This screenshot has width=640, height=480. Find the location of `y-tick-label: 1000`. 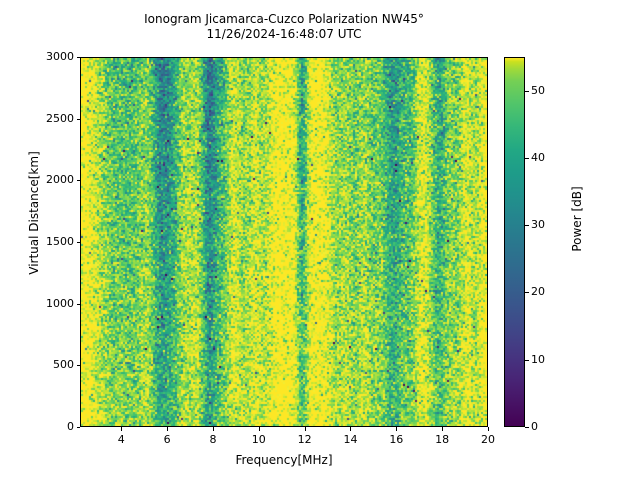

y-tick-label: 1000 is located at coordinates (60, 303).